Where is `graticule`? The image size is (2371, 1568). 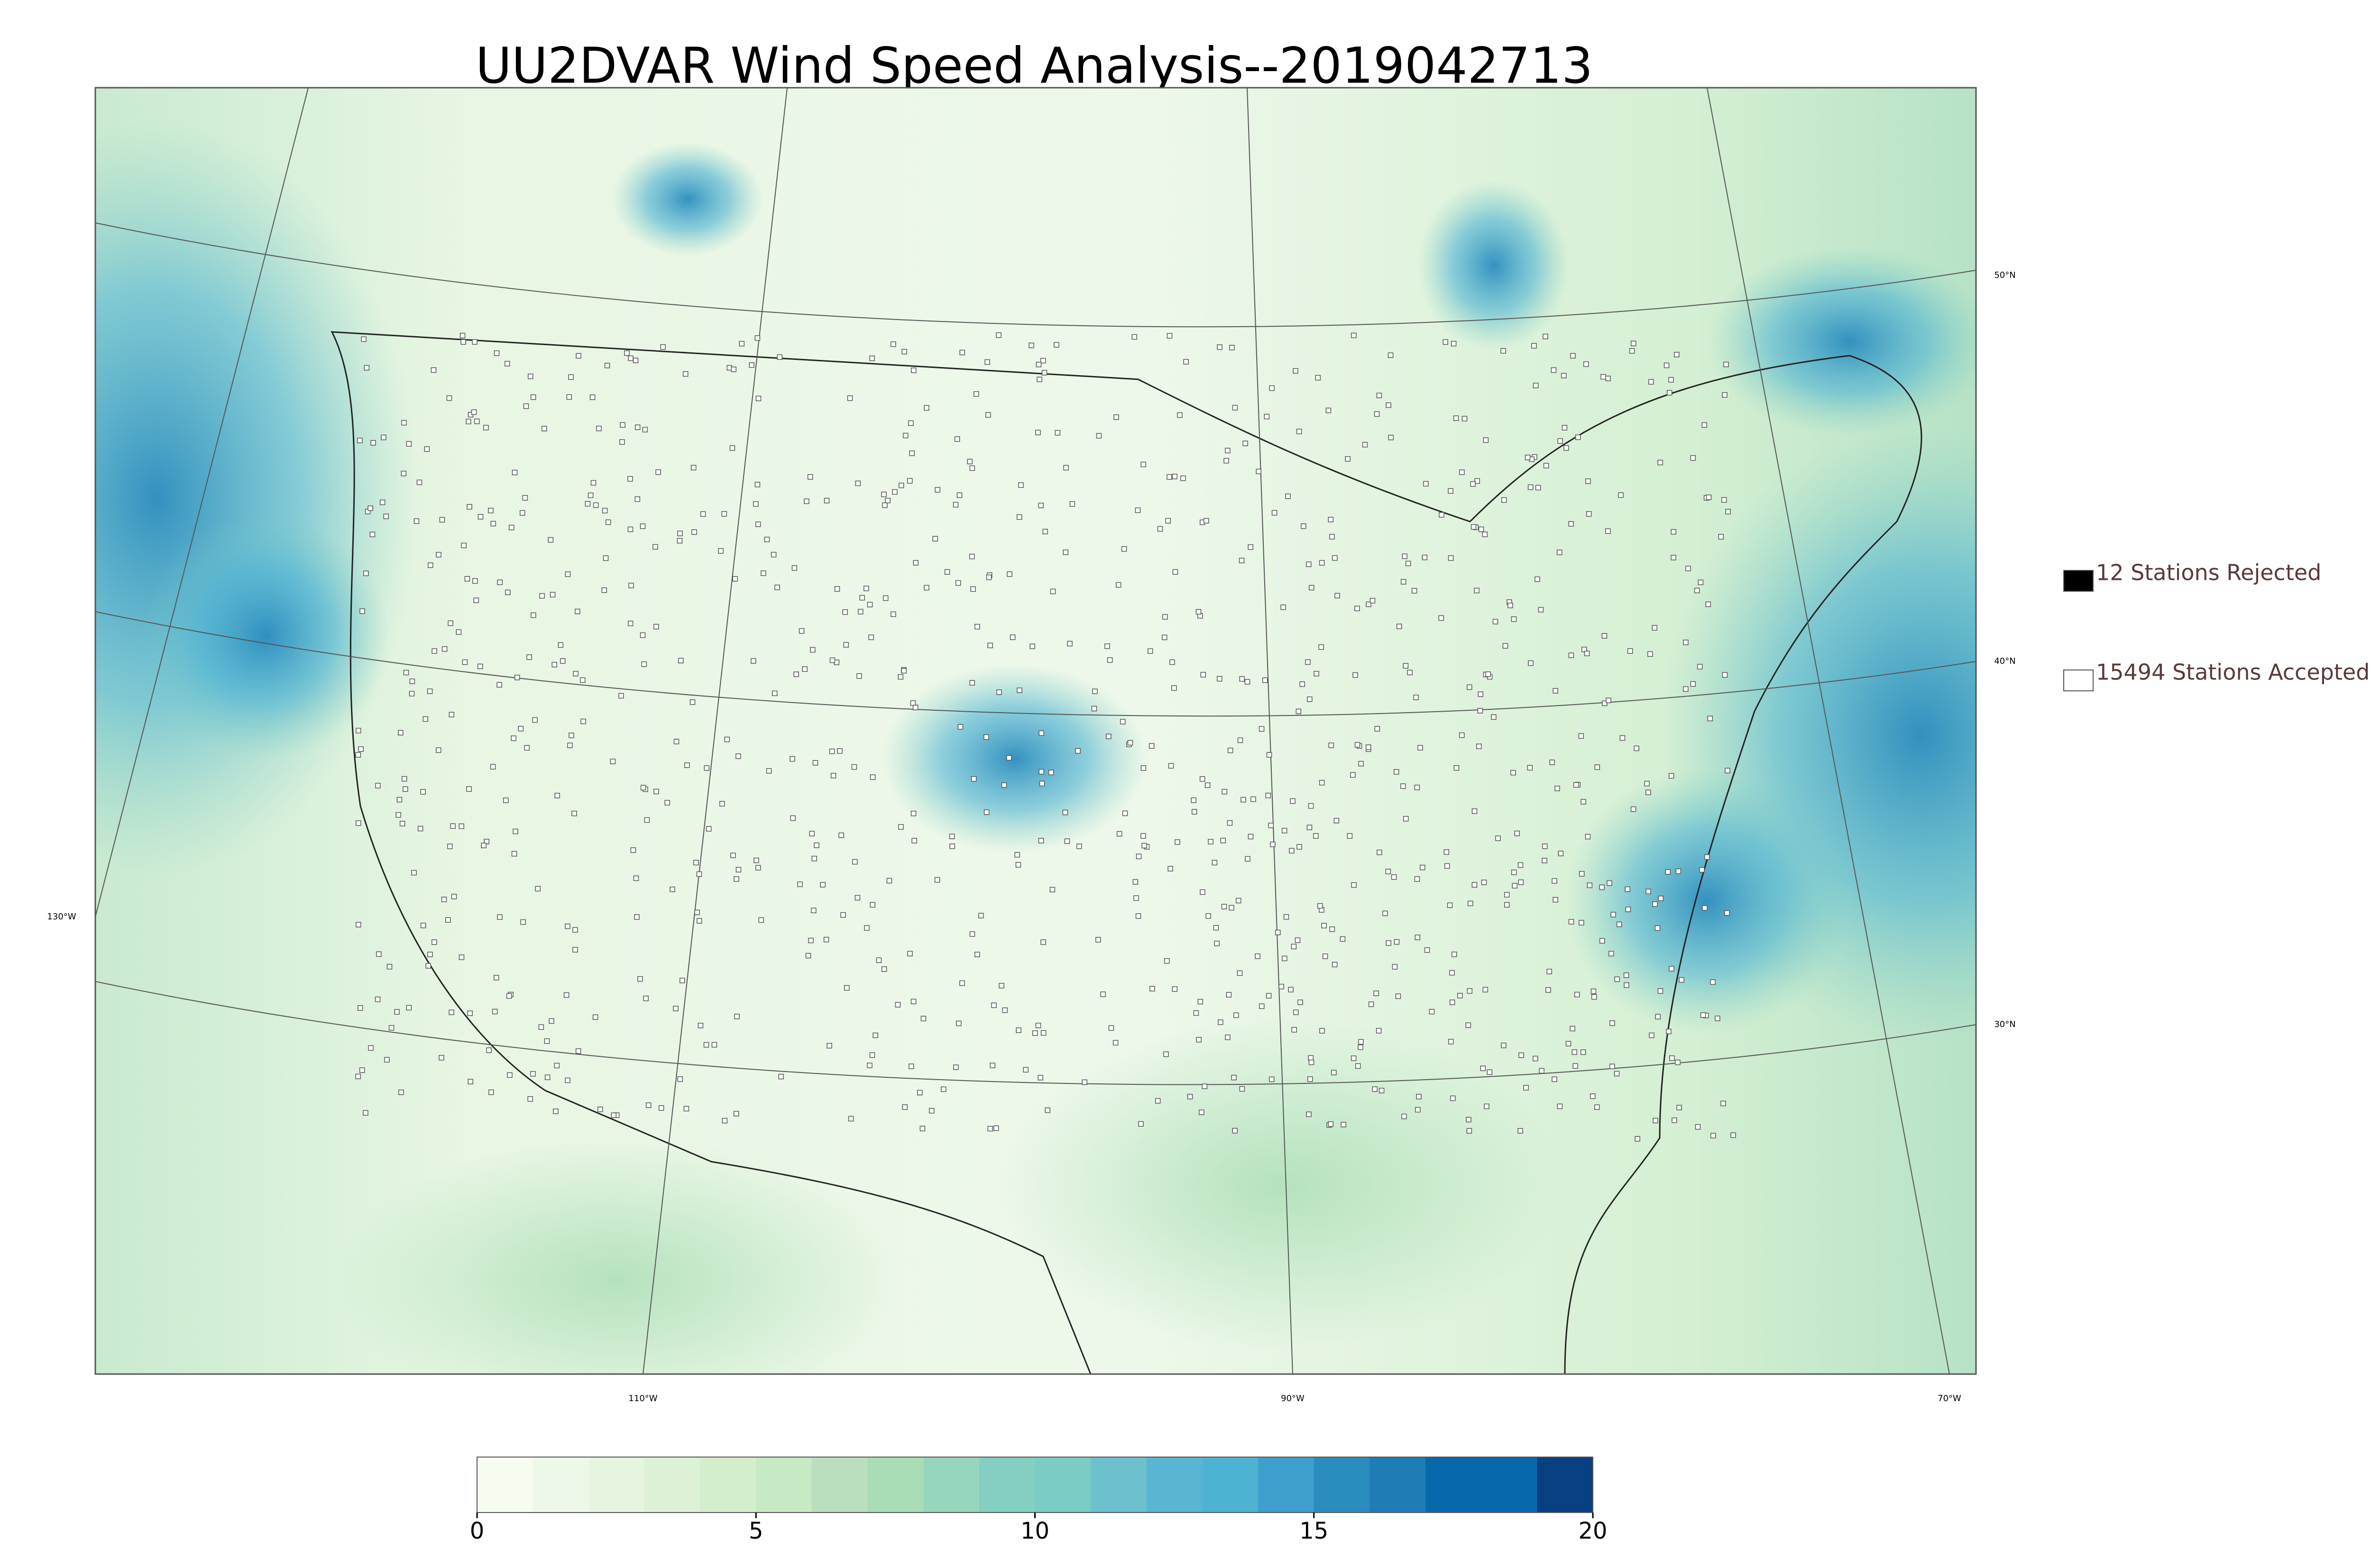 graticule is located at coordinates (1035, 1033).